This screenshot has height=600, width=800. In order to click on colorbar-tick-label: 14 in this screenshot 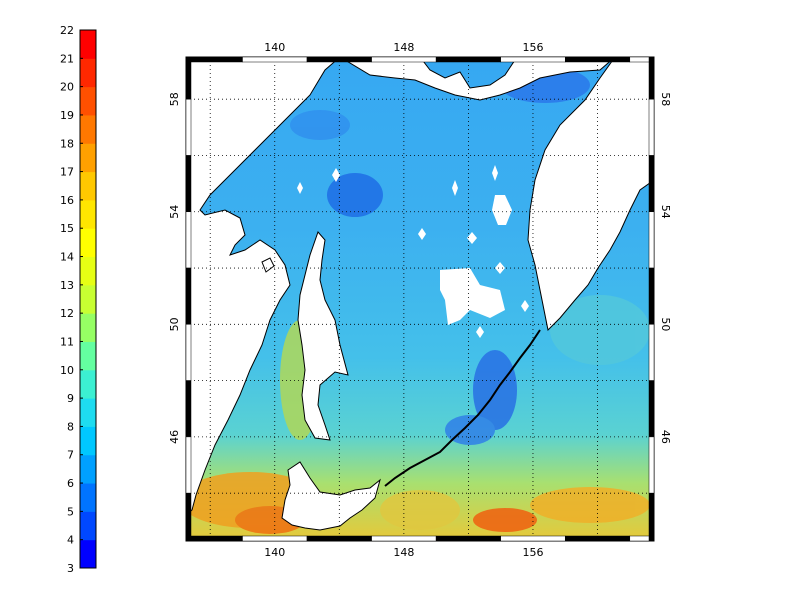, I will do `click(67, 257)`.